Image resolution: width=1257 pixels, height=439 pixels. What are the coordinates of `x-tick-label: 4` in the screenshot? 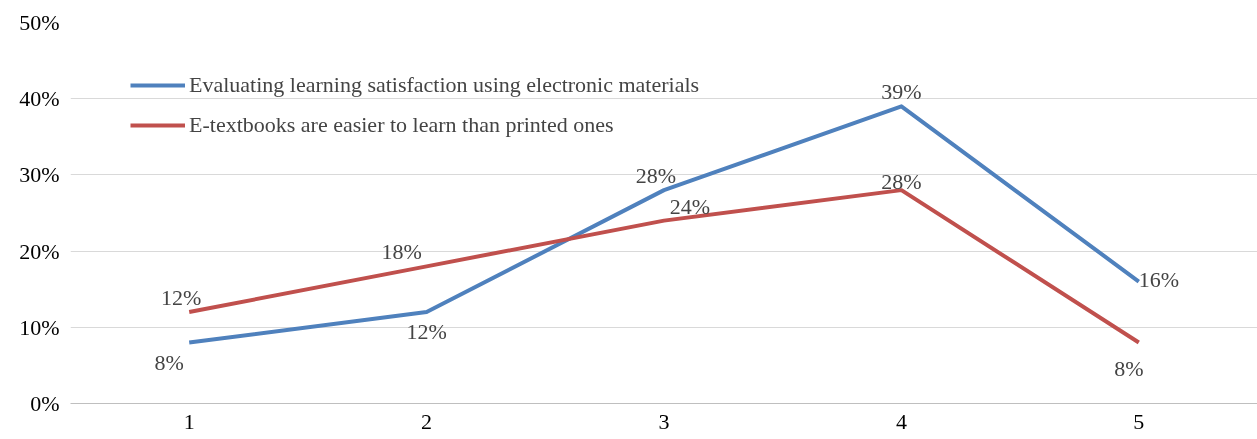 It's located at (901, 421).